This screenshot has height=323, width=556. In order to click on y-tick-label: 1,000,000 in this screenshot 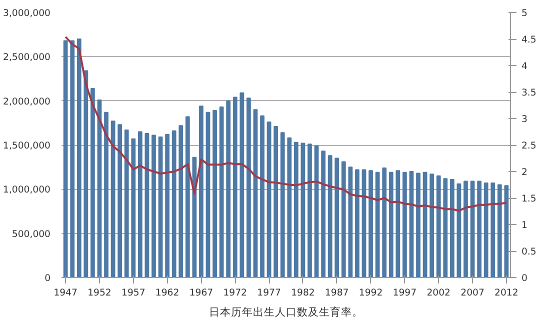, I will do `click(27, 190)`.